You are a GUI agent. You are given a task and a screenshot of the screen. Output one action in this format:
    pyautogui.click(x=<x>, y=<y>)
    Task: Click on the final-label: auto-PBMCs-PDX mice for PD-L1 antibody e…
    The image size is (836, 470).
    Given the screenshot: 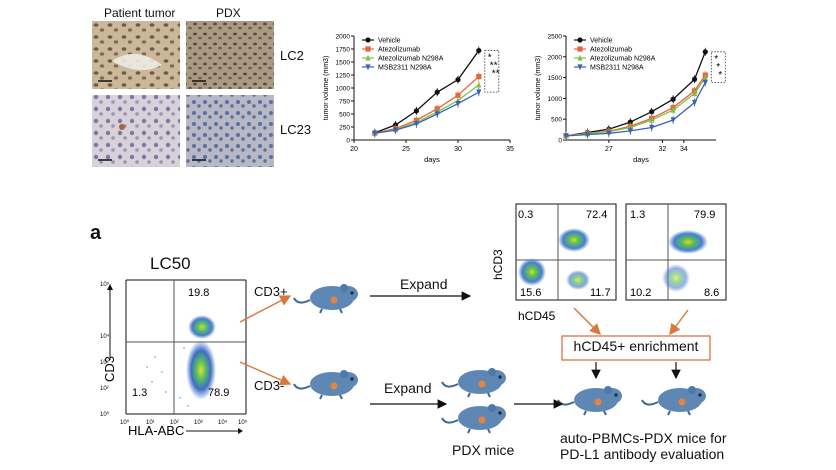 What is the action you would take?
    pyautogui.click(x=643, y=446)
    